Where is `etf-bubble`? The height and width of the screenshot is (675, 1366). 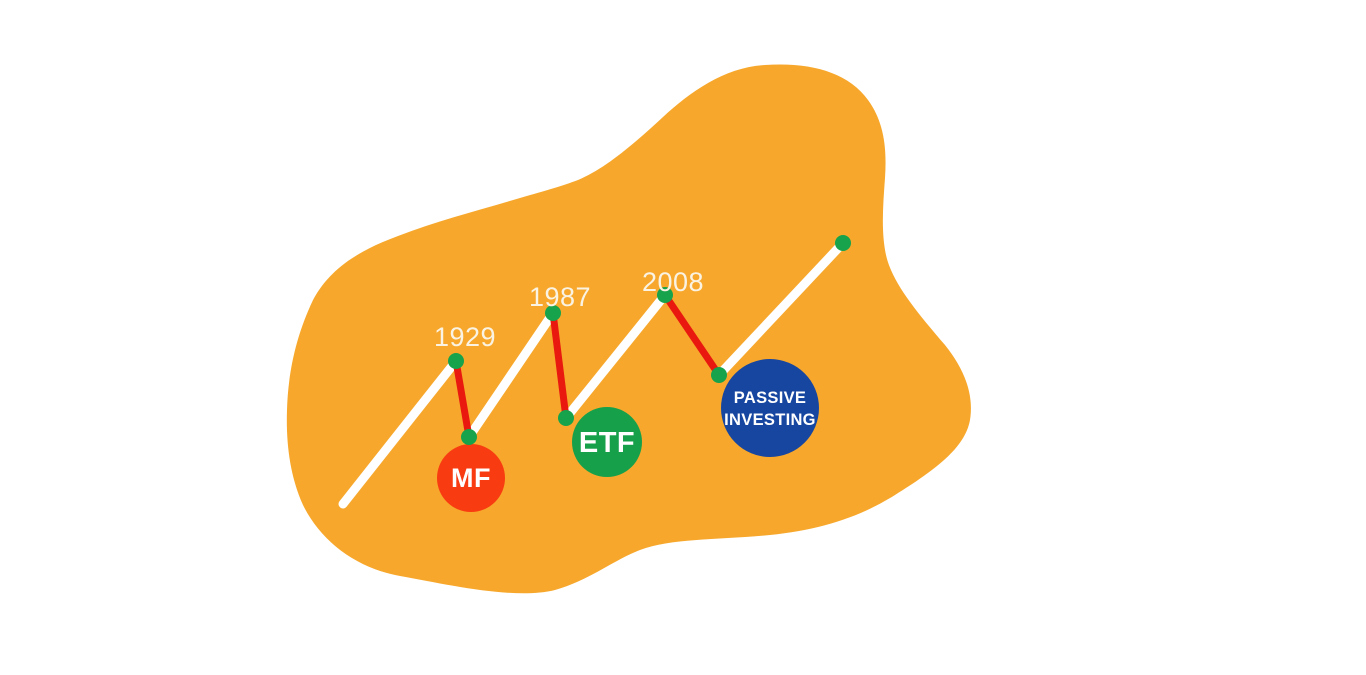 etf-bubble is located at coordinates (607, 442).